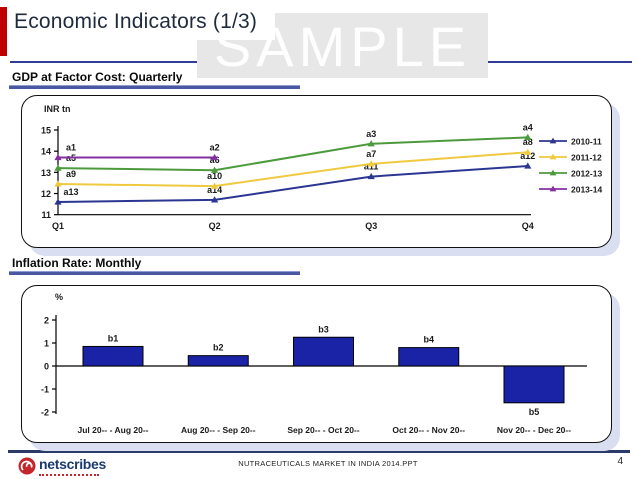 The image size is (638, 479). I want to click on svg-text: 14, so click(46, 152).